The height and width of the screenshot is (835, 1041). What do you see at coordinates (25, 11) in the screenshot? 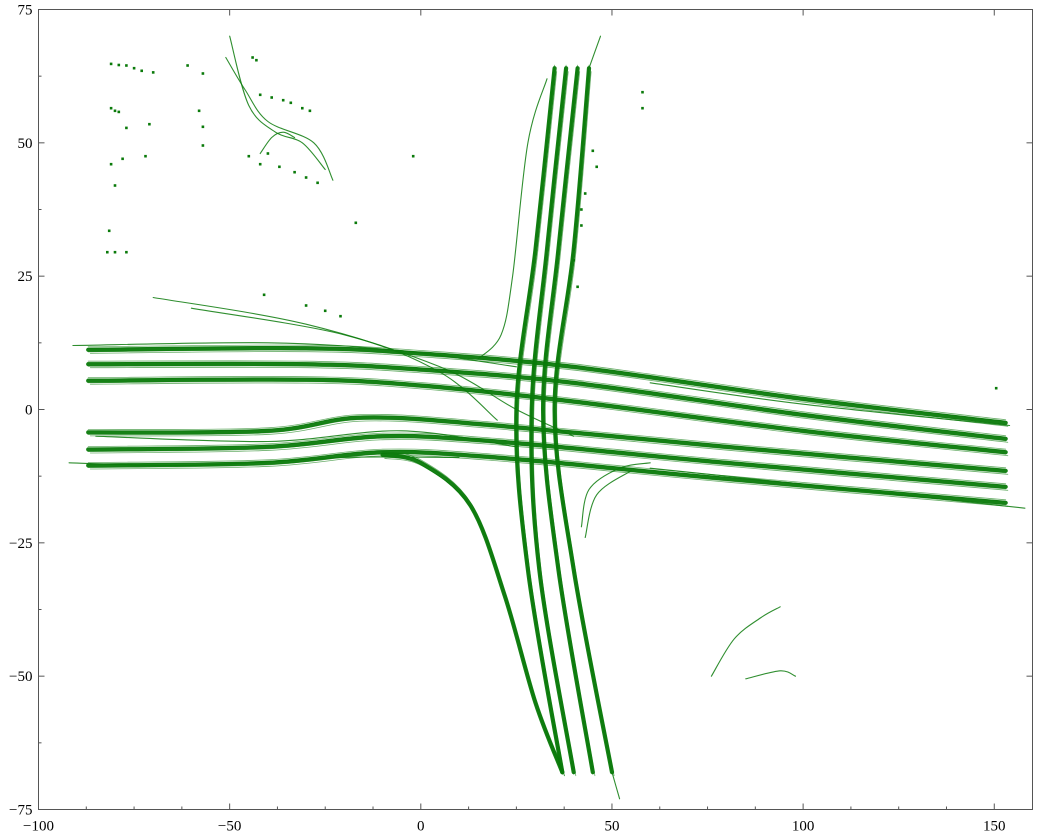
I see `y-tick-label: 75` at bounding box center [25, 11].